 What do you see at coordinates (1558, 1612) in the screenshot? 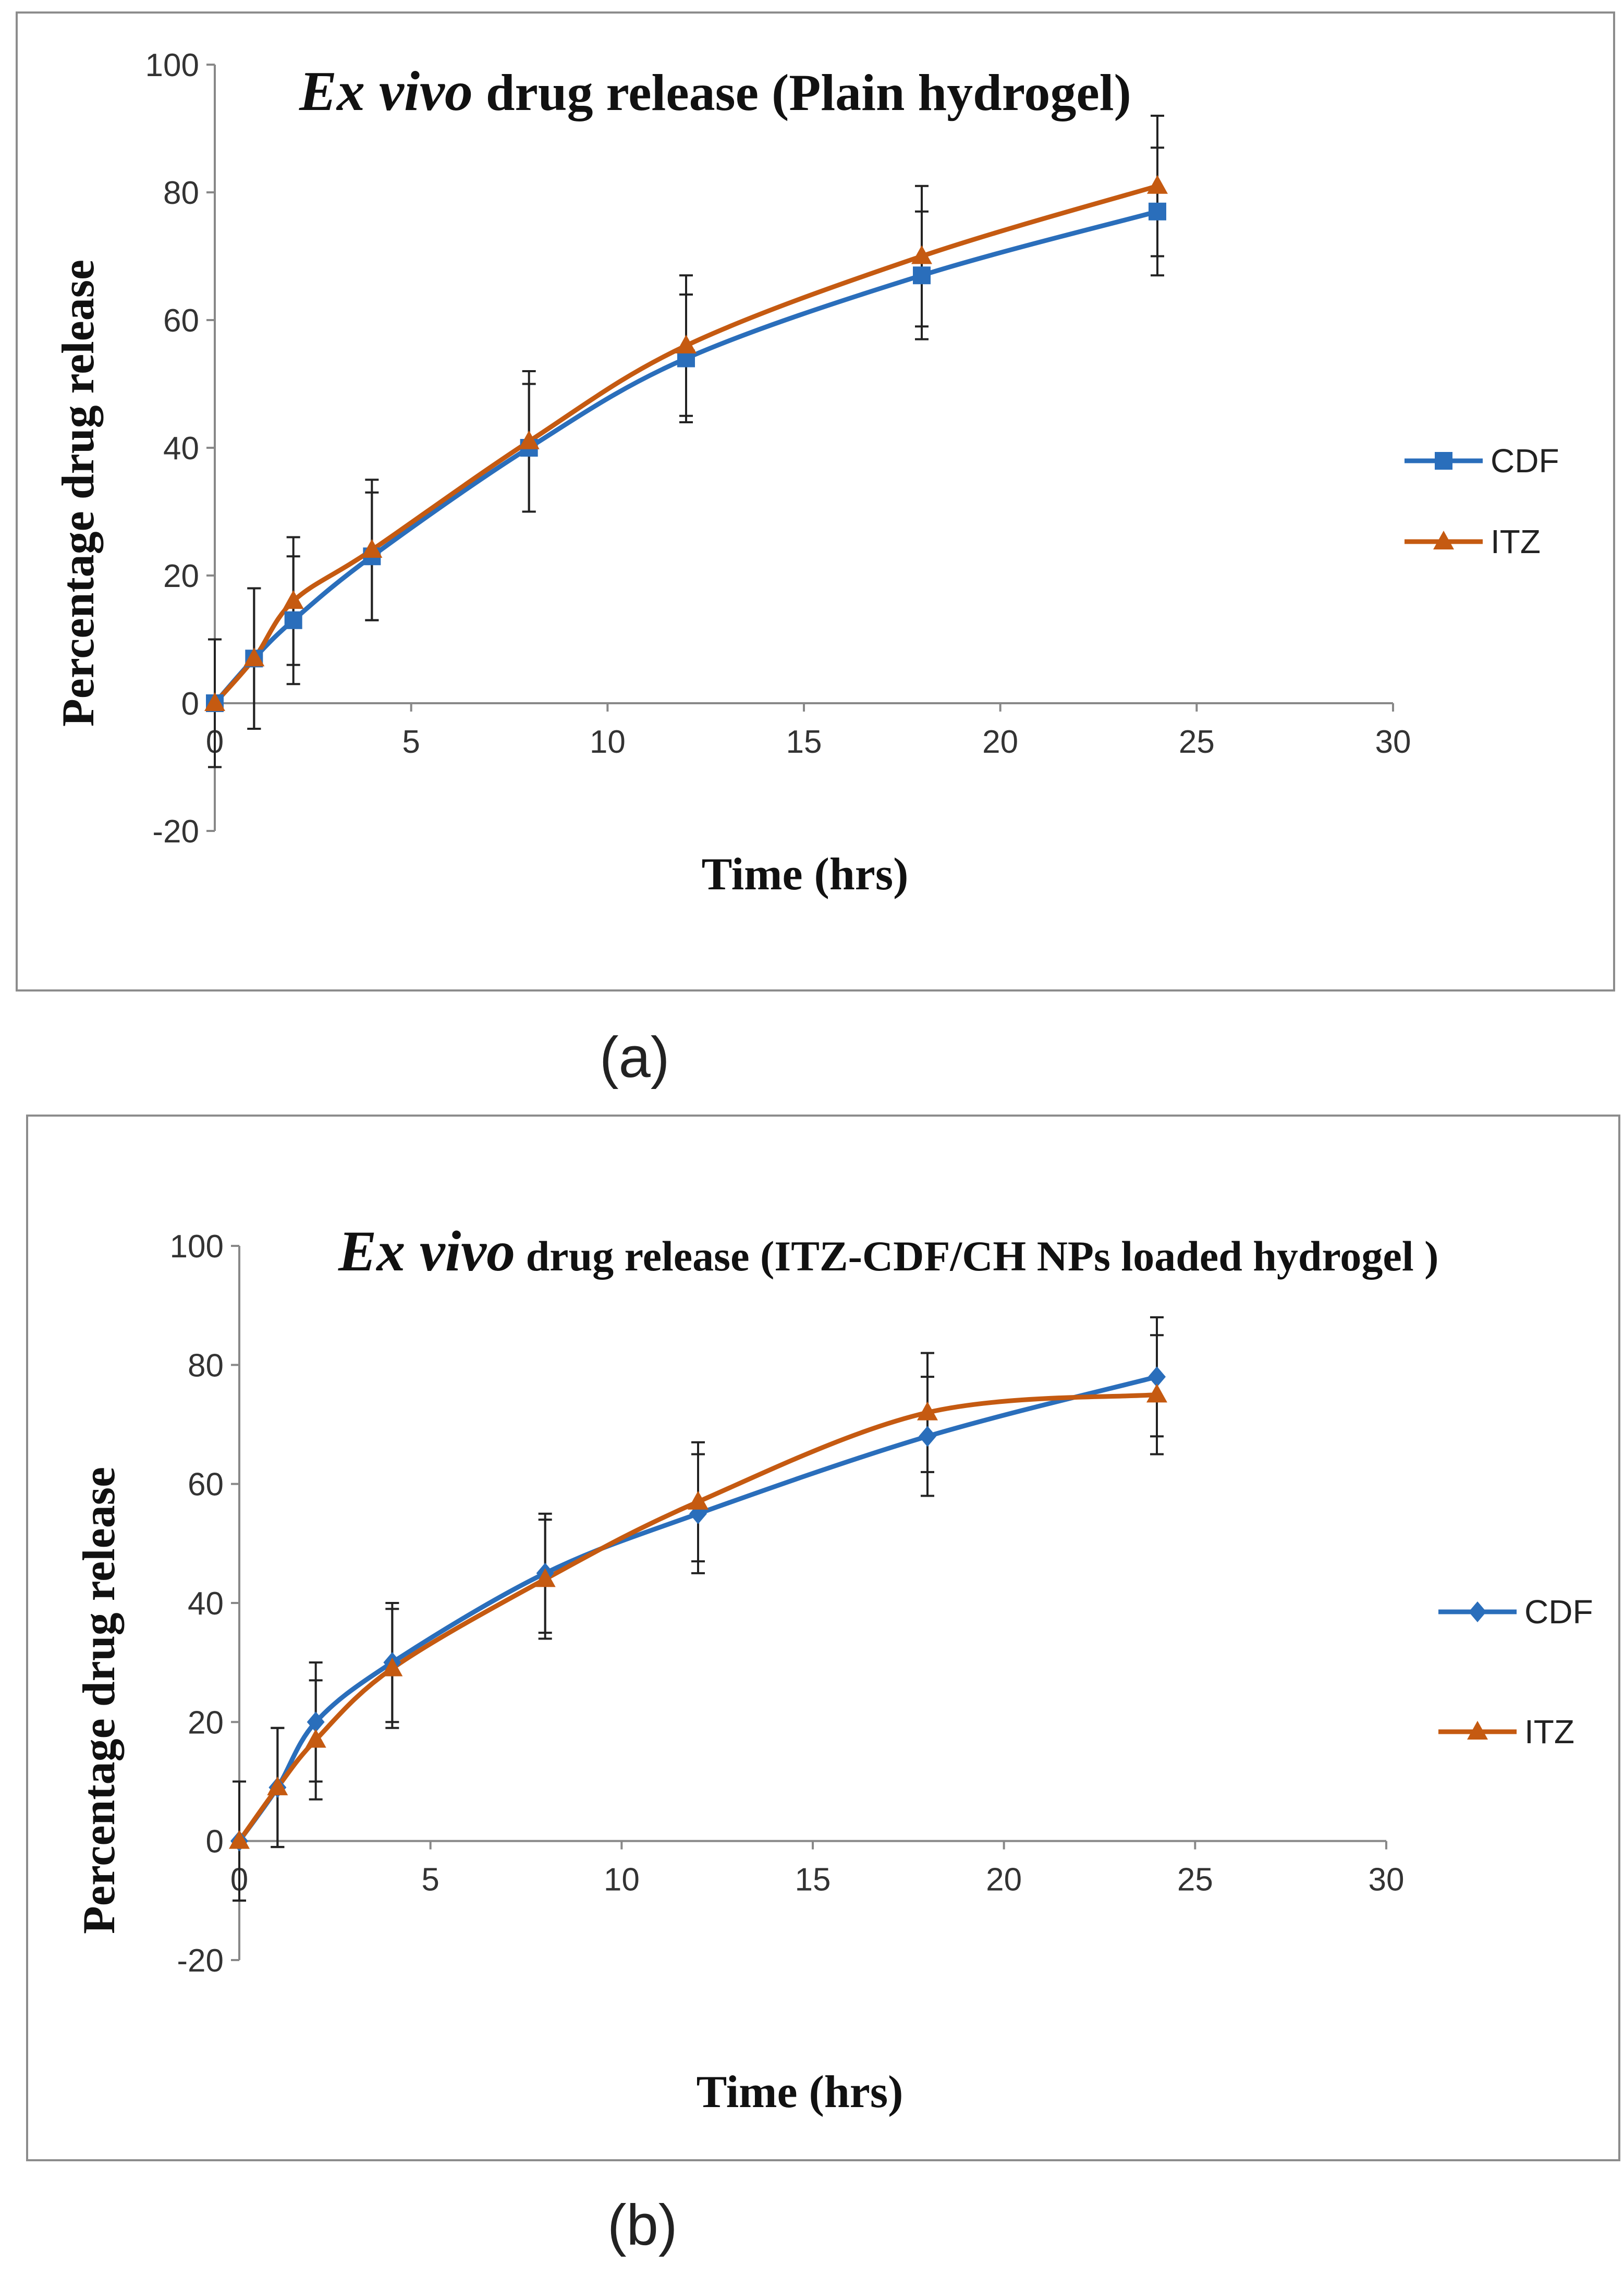
I see `chart-b-legend-CDF-label: CDF` at bounding box center [1558, 1612].